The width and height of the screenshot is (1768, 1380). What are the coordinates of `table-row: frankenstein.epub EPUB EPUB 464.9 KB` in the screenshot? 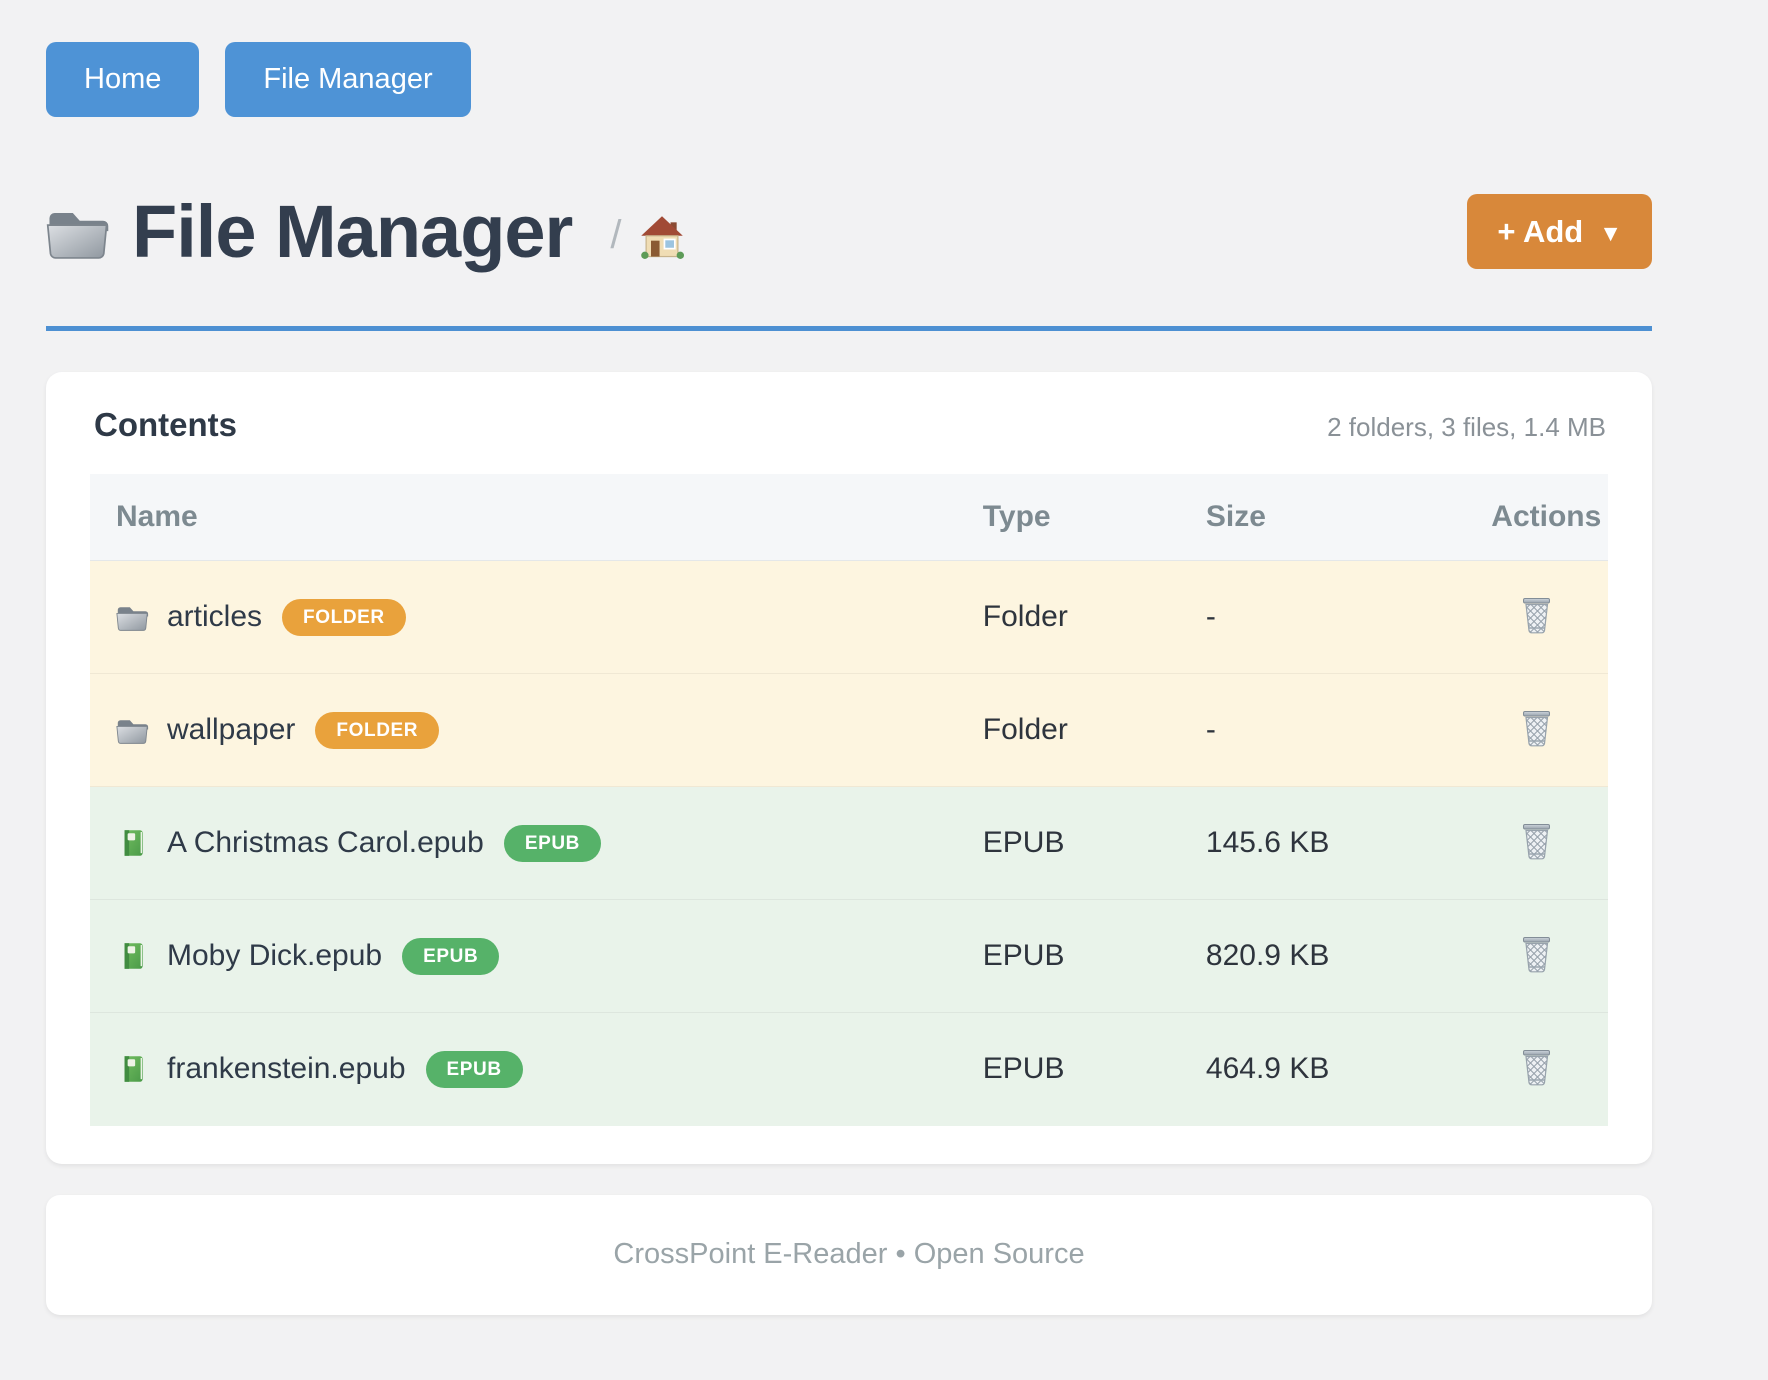 It's located at (849, 1069).